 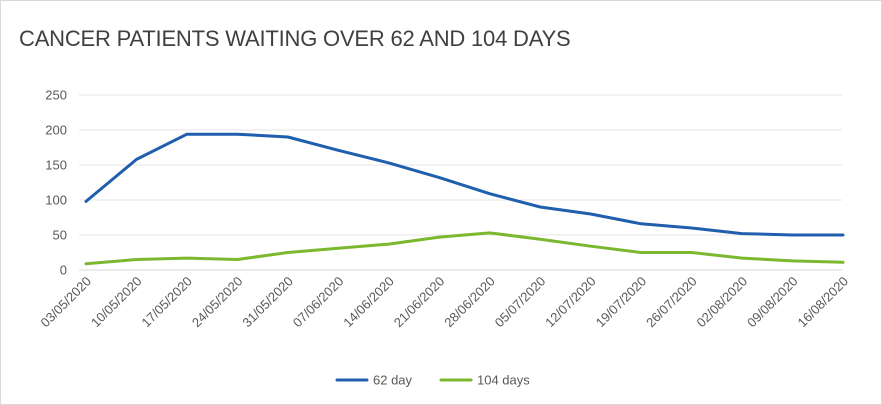 What do you see at coordinates (503, 380) in the screenshot?
I see `legend-label: 104 days` at bounding box center [503, 380].